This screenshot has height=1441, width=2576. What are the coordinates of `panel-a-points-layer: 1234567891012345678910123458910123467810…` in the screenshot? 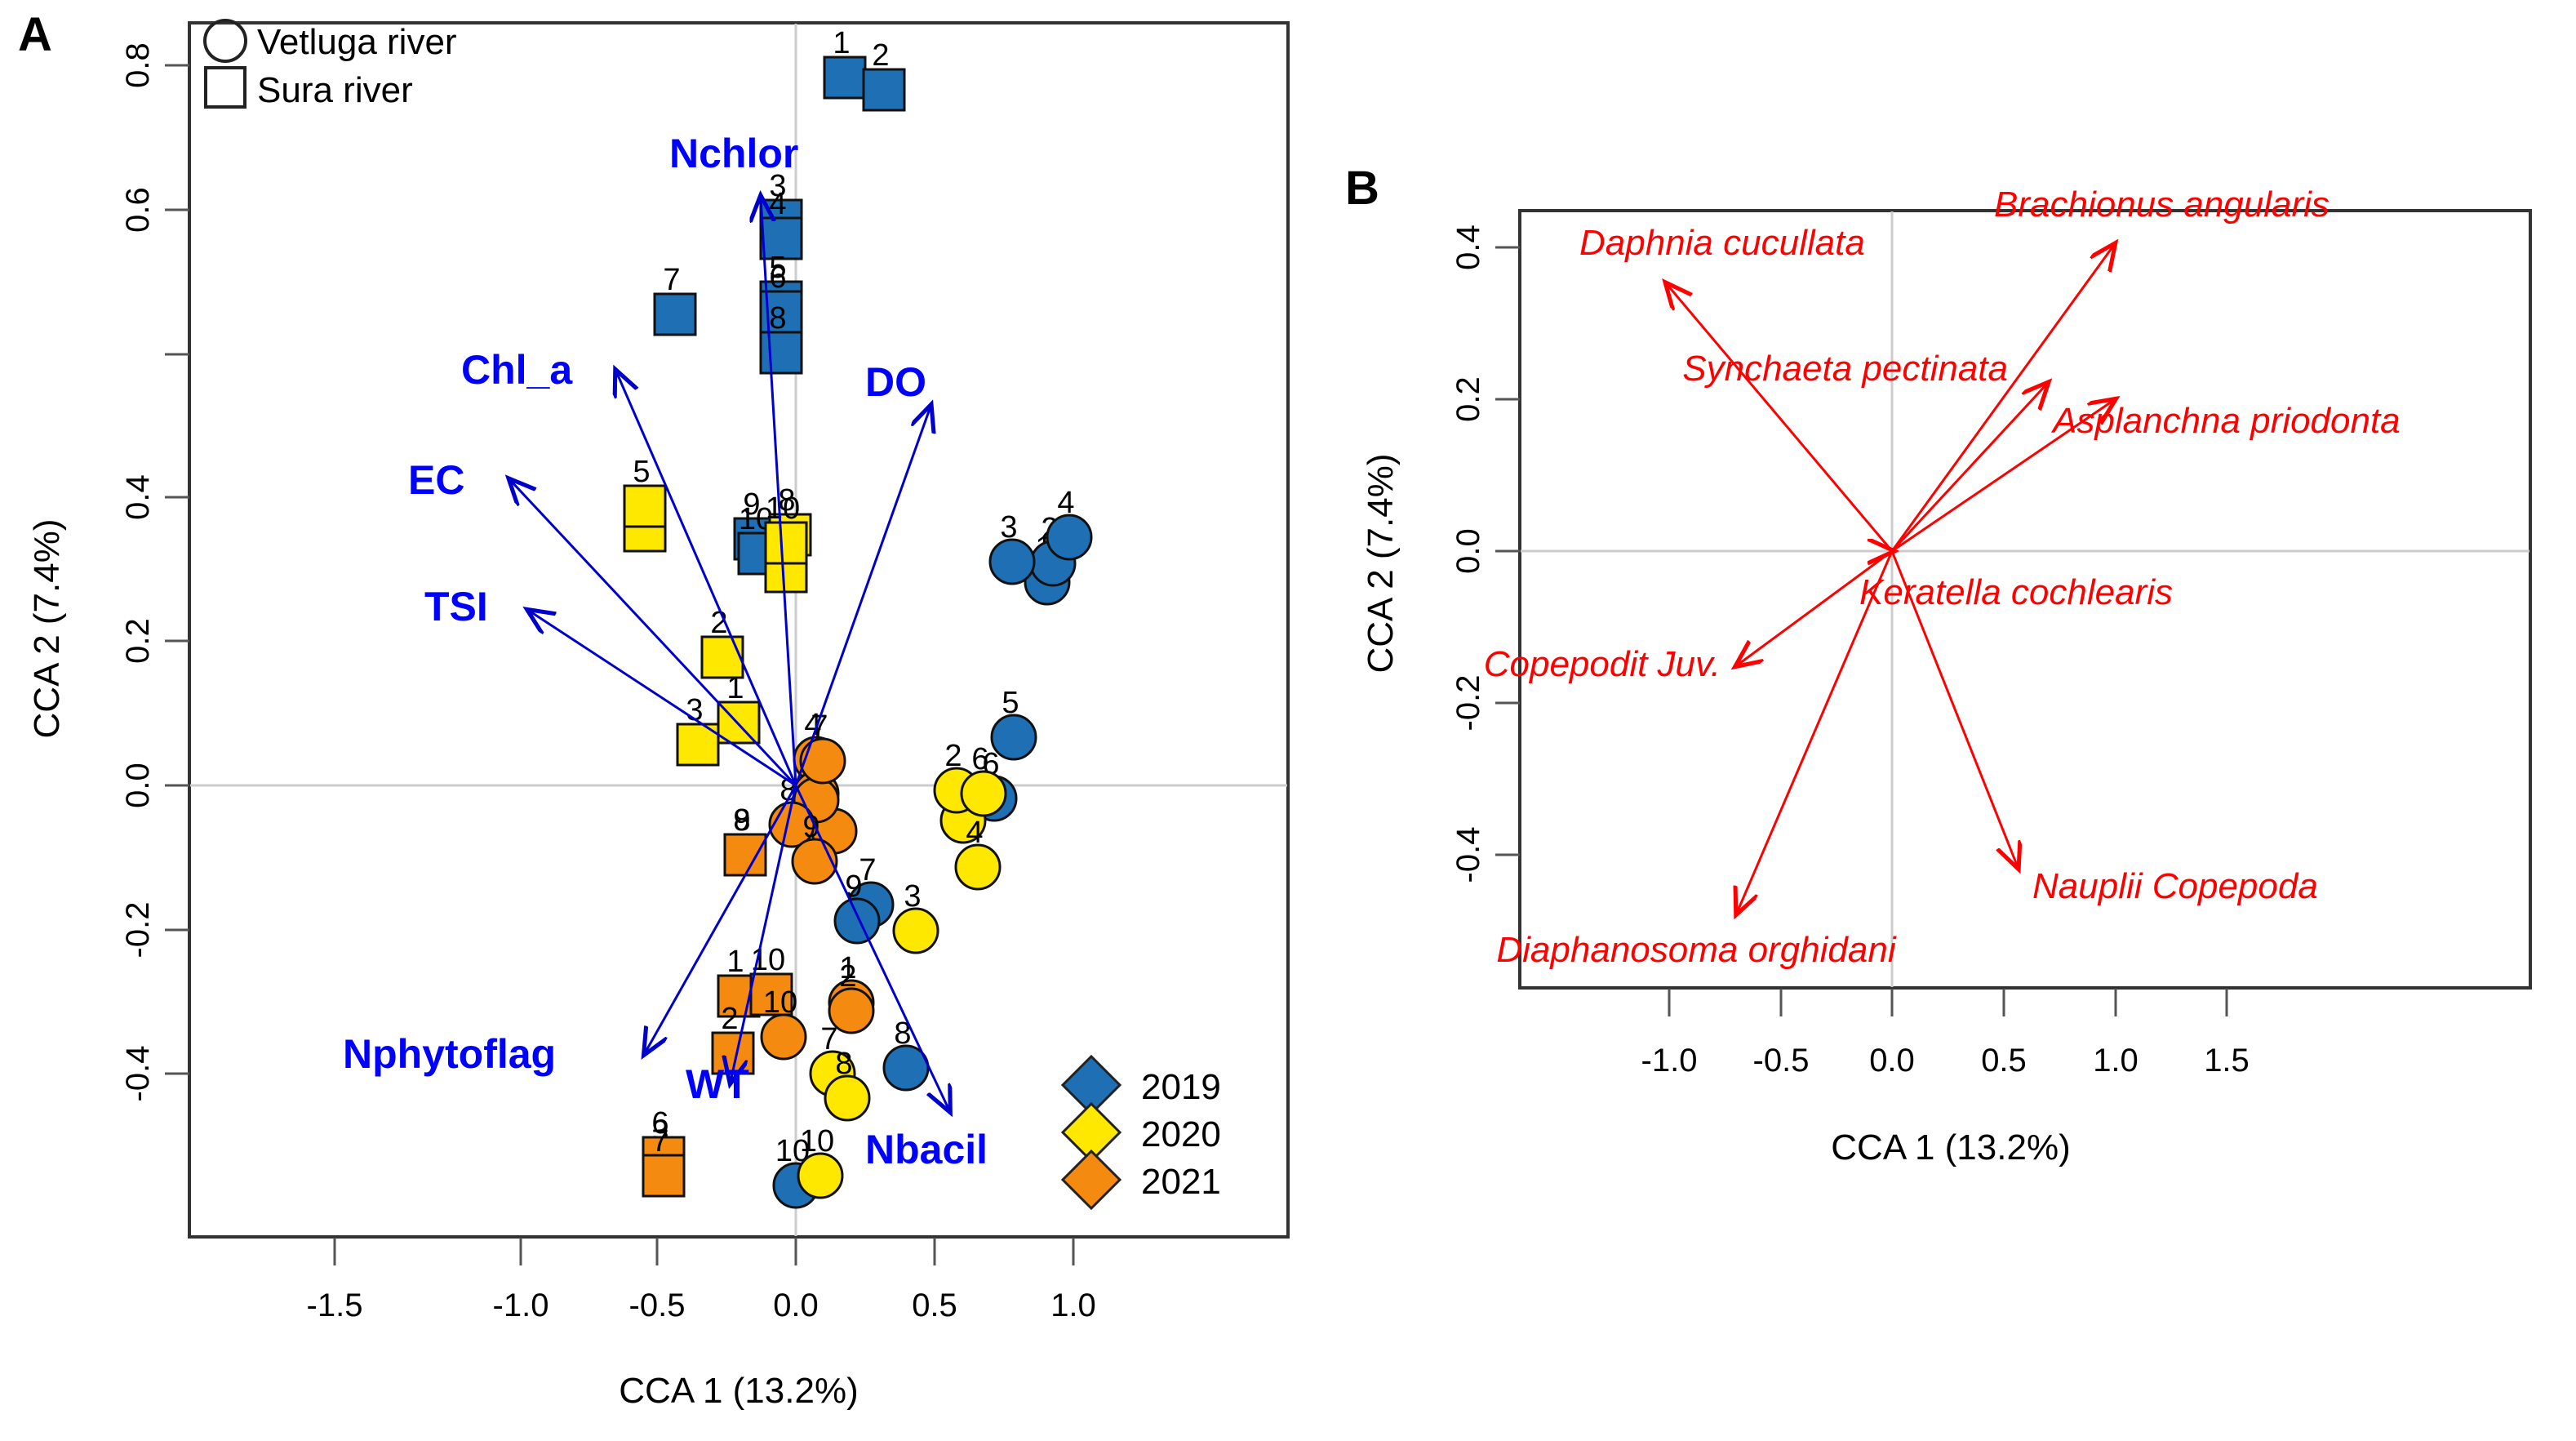 It's located at (858, 617).